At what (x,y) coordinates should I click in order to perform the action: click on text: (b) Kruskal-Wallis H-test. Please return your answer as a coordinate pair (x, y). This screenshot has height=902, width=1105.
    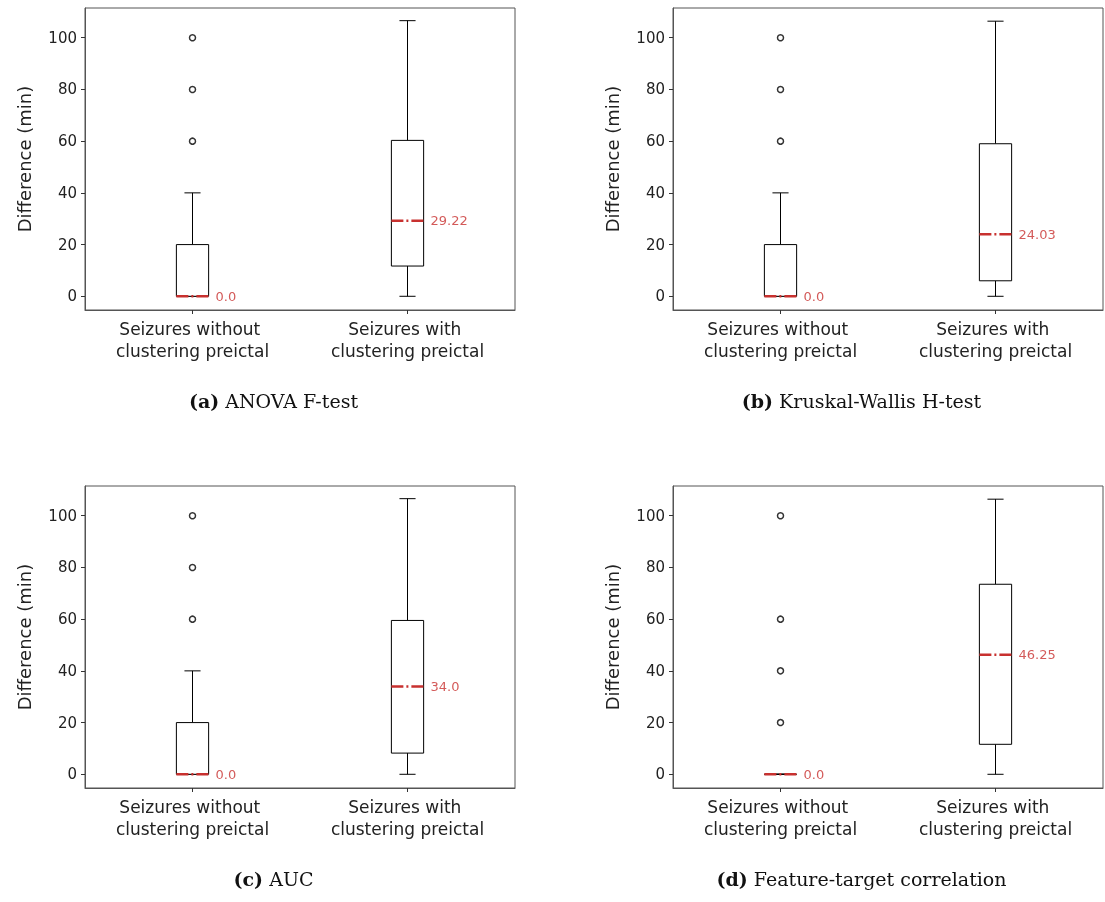
    Looking at the image, I should click on (861, 401).